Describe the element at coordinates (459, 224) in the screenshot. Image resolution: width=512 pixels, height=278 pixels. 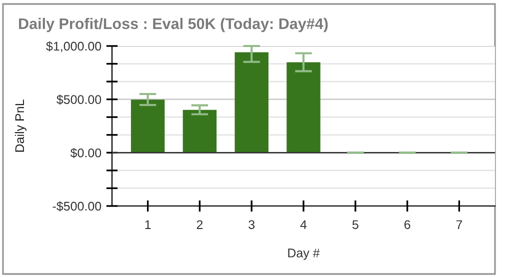
I see `x-tick-label: 7` at that location.